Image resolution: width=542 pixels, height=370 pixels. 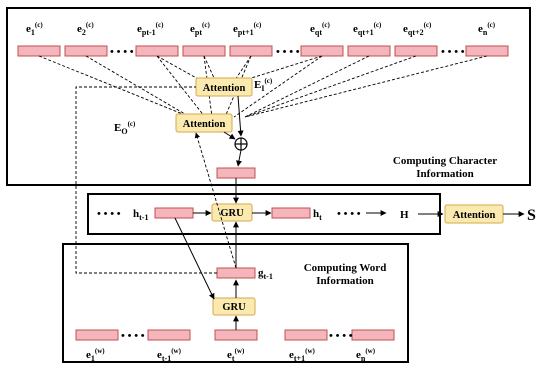 I want to click on word-label-t-1: et-1(w), so click(x=169, y=355).